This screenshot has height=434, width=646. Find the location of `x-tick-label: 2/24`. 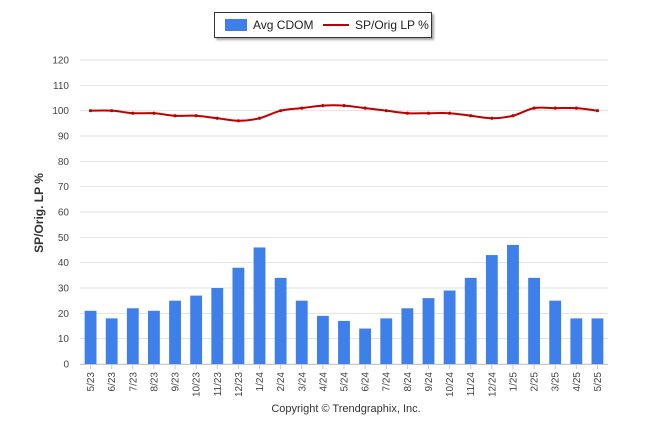

x-tick-label: 2/24 is located at coordinates (281, 382).